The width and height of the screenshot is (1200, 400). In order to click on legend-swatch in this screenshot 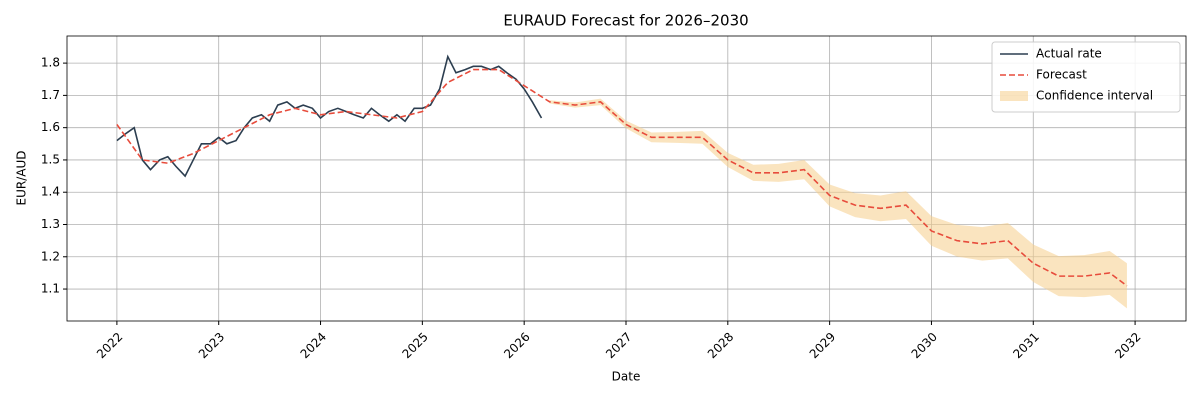, I will do `click(1014, 96)`.